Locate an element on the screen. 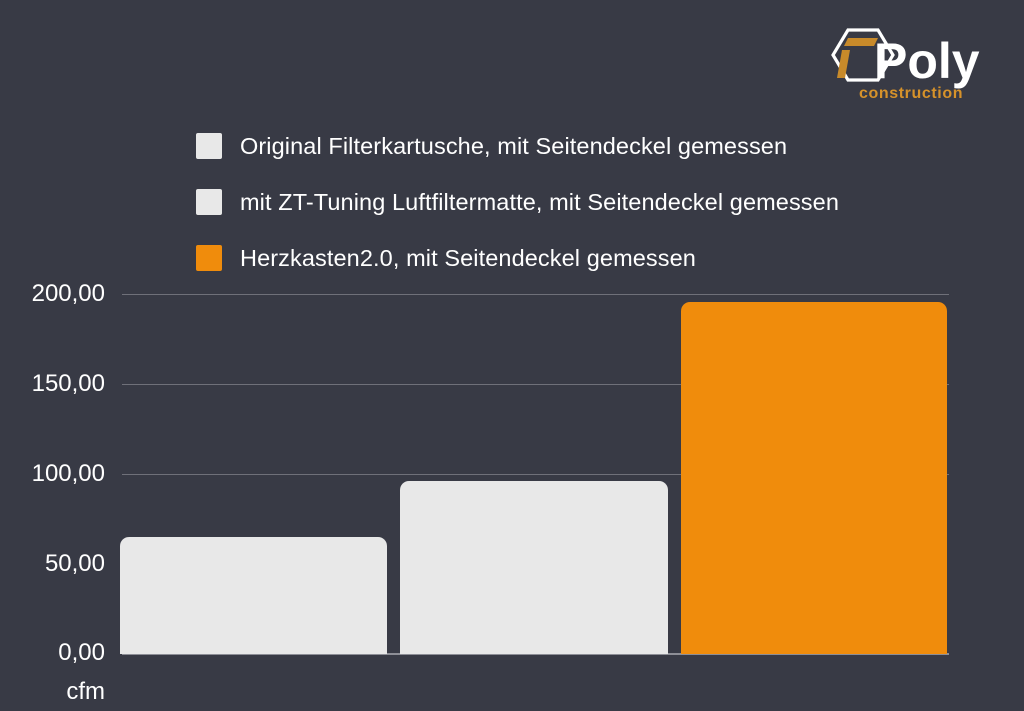 This screenshot has height=711, width=1024. y-axis-tick-150: 150,00 is located at coordinates (68, 383).